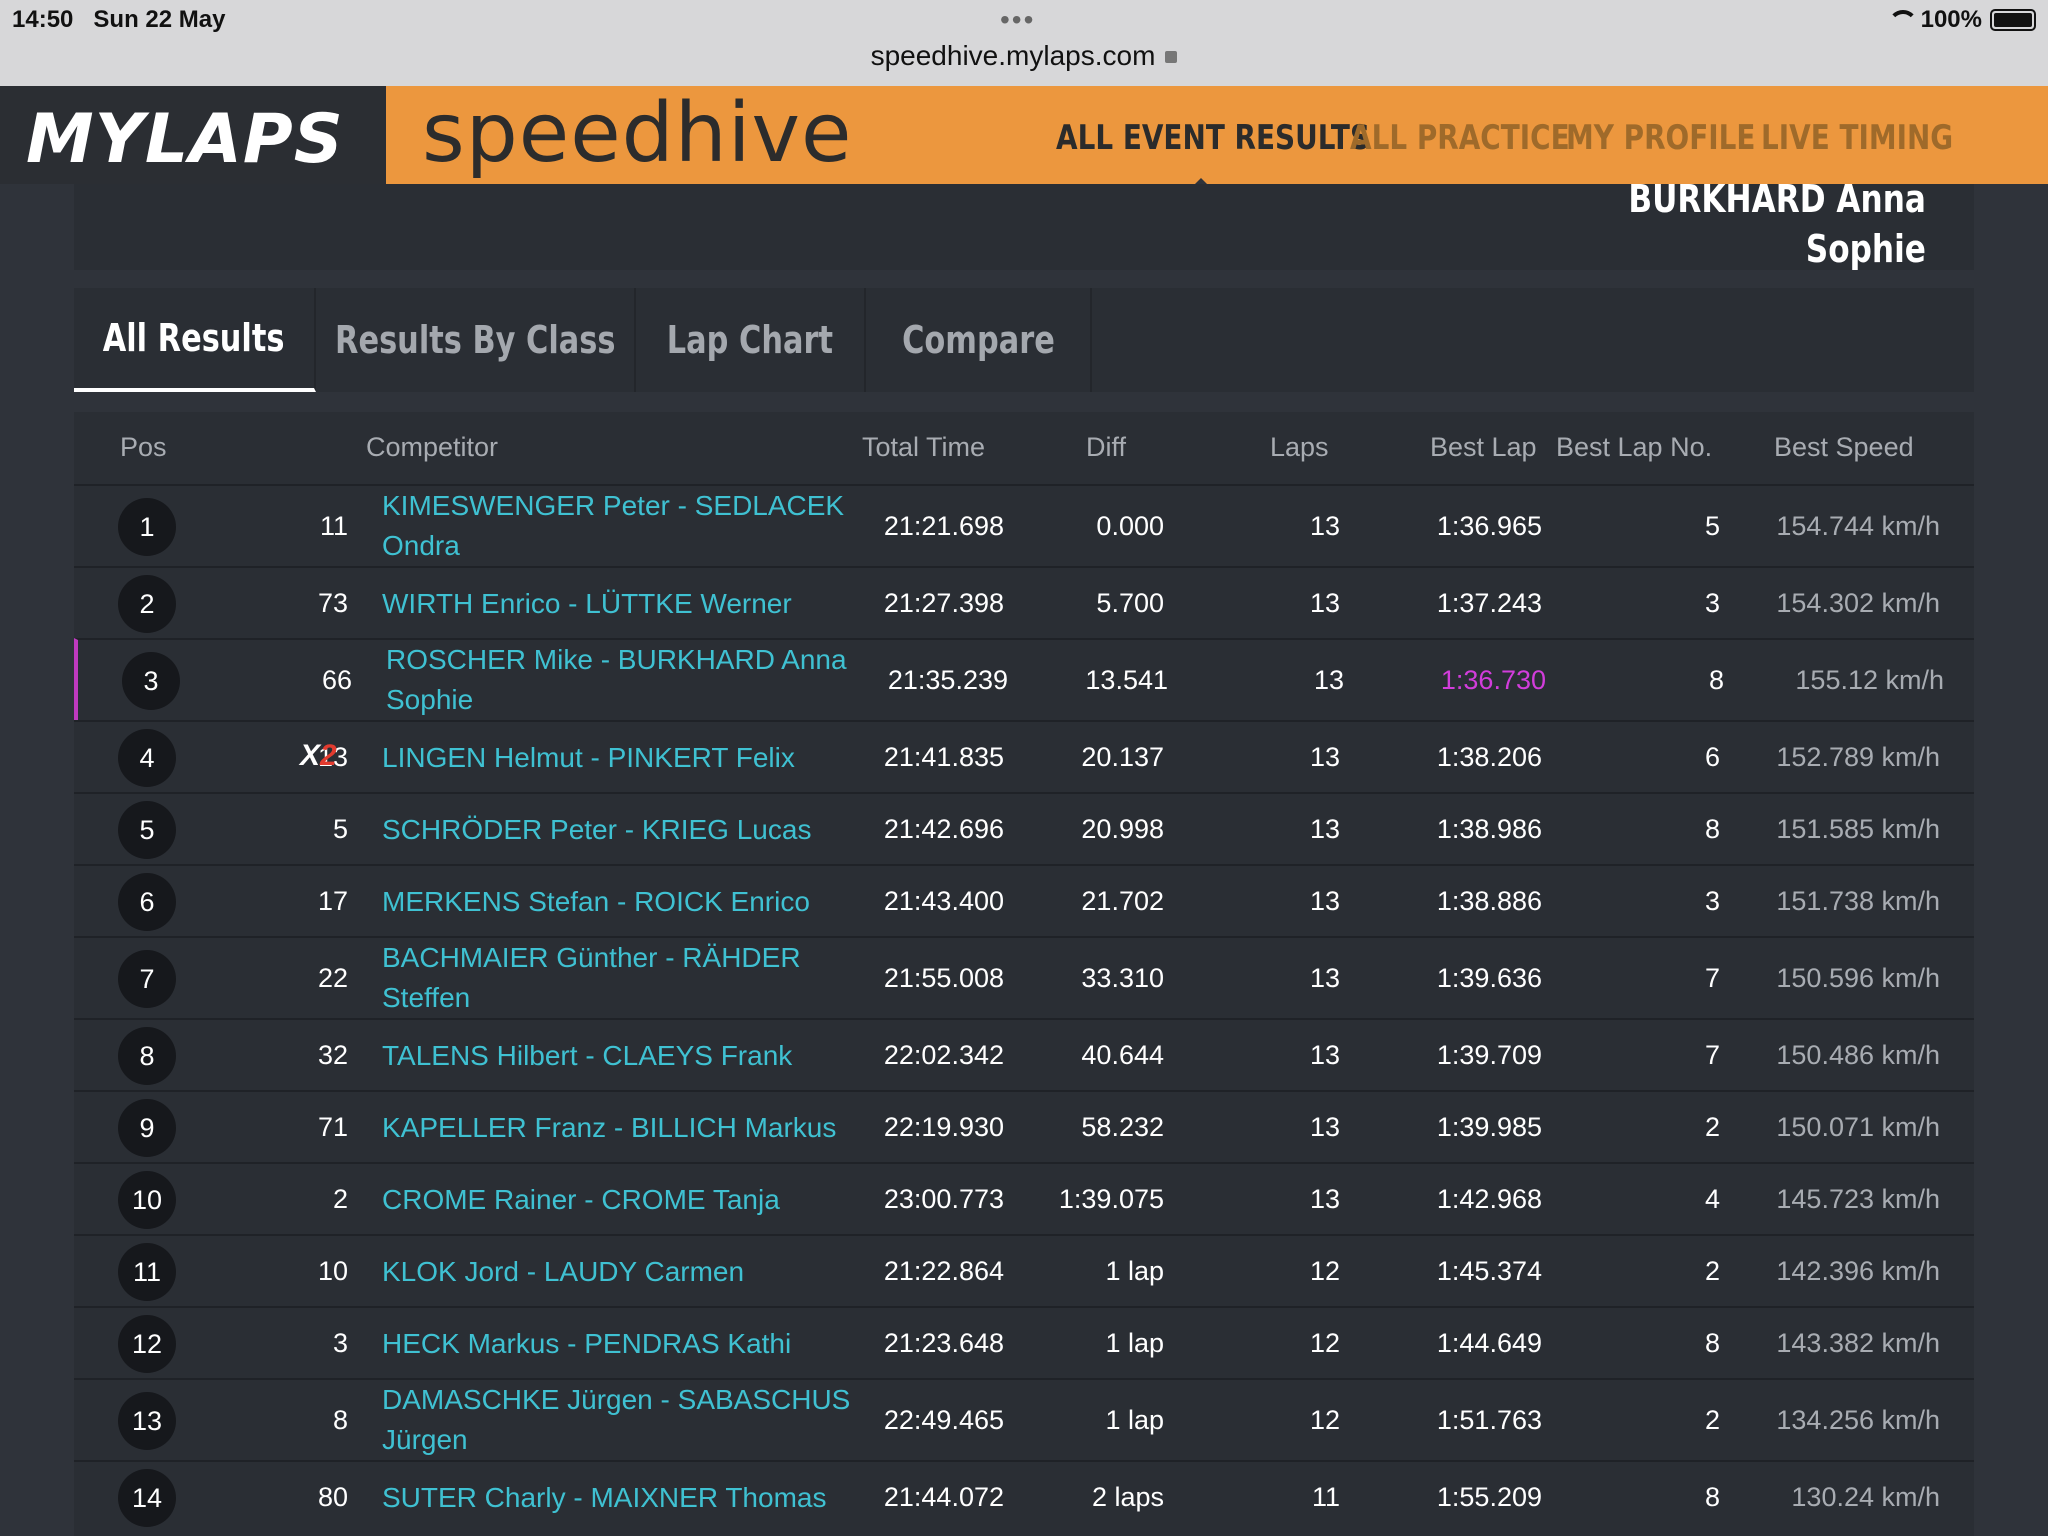  Describe the element at coordinates (185, 139) in the screenshot. I see `mylaps-logo: MYLAPS` at that location.